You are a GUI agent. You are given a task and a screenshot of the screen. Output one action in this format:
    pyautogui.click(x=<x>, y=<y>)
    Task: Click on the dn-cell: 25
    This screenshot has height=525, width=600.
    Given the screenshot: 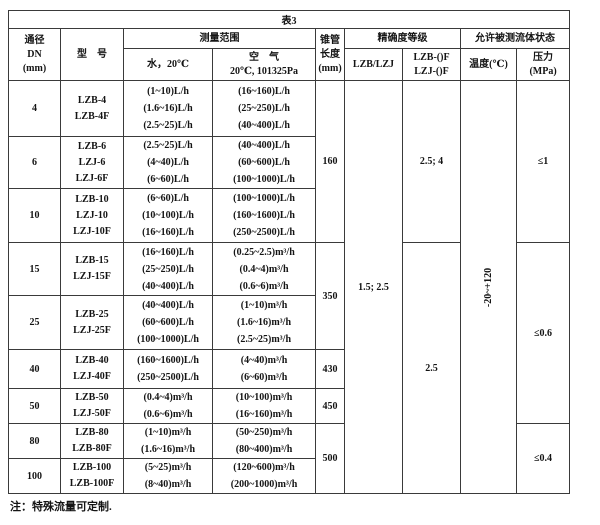 What is the action you would take?
    pyautogui.click(x=34, y=322)
    